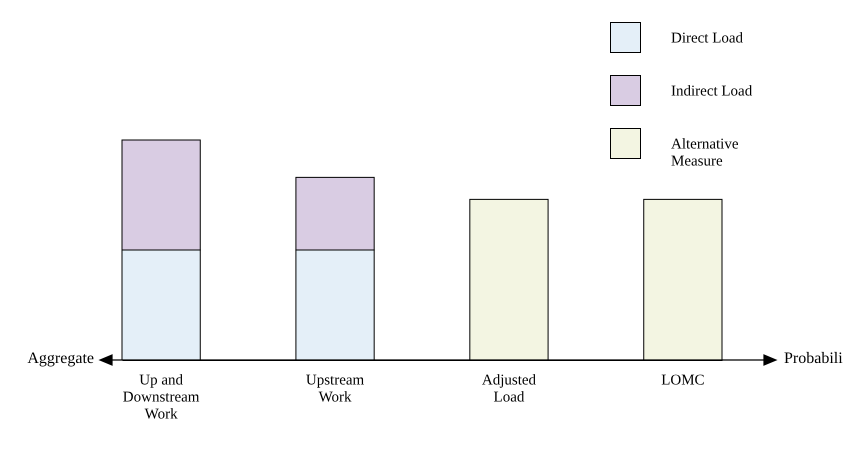 The height and width of the screenshot is (472, 856). What do you see at coordinates (509, 389) in the screenshot?
I see `x-tick-label: Adjusted Load` at bounding box center [509, 389].